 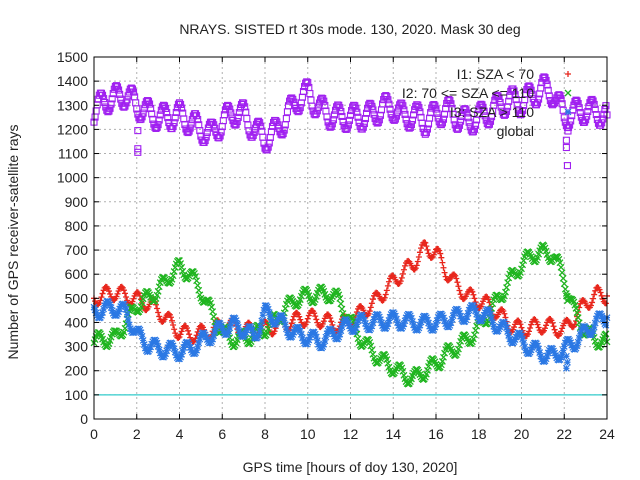 I want to click on x-tick-label: 8, so click(x=265, y=434).